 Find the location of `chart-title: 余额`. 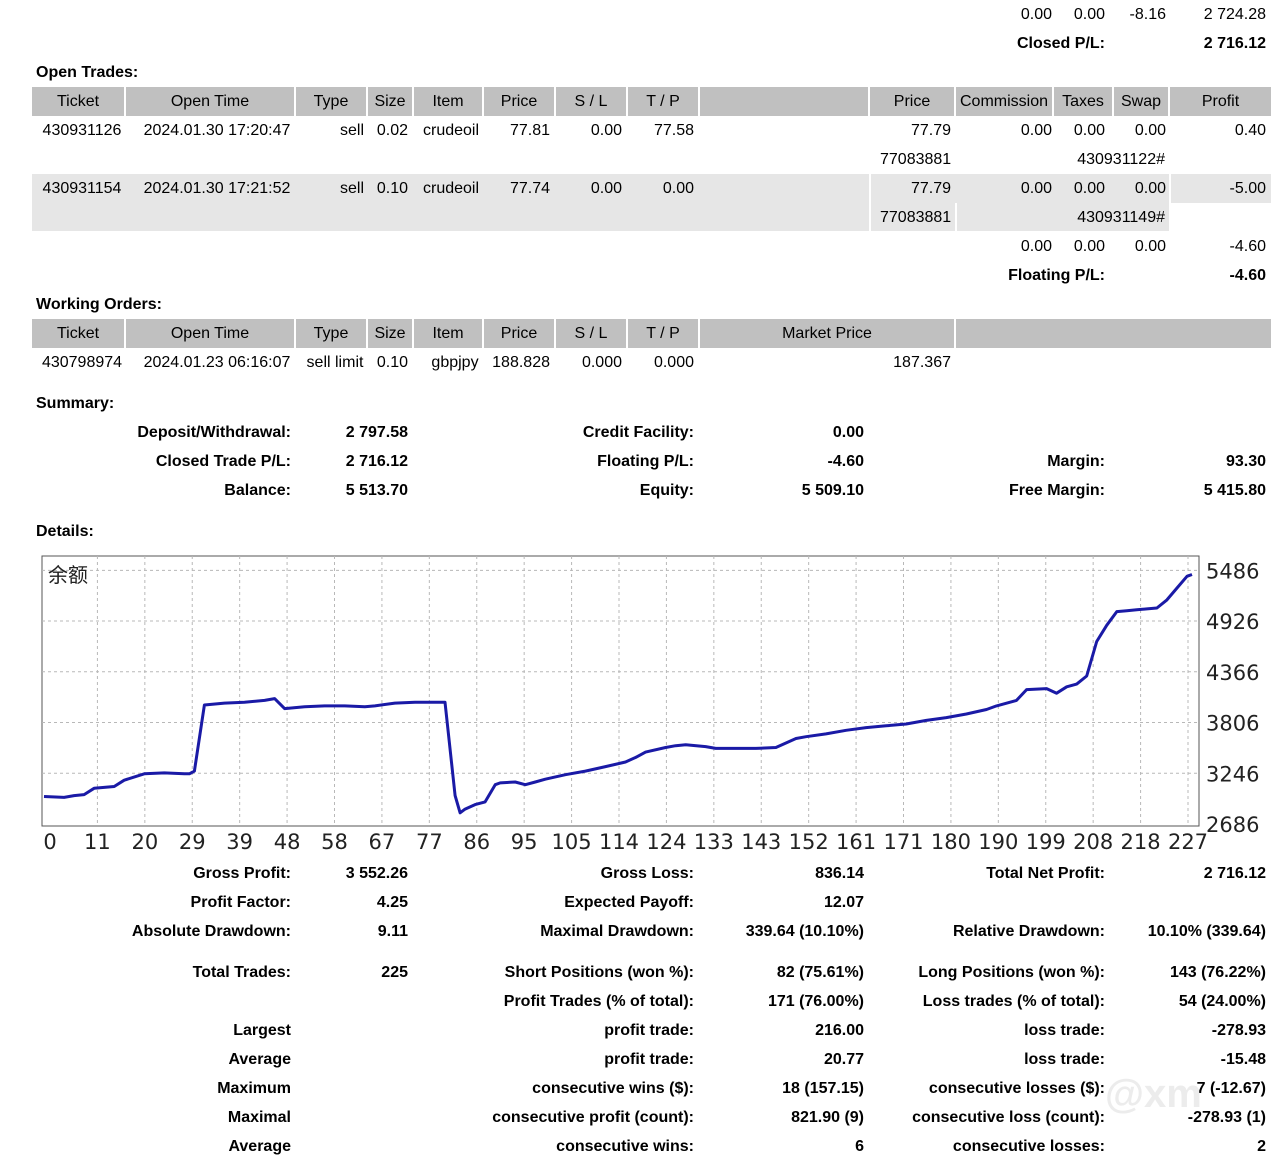

chart-title: 余额 is located at coordinates (68, 575).